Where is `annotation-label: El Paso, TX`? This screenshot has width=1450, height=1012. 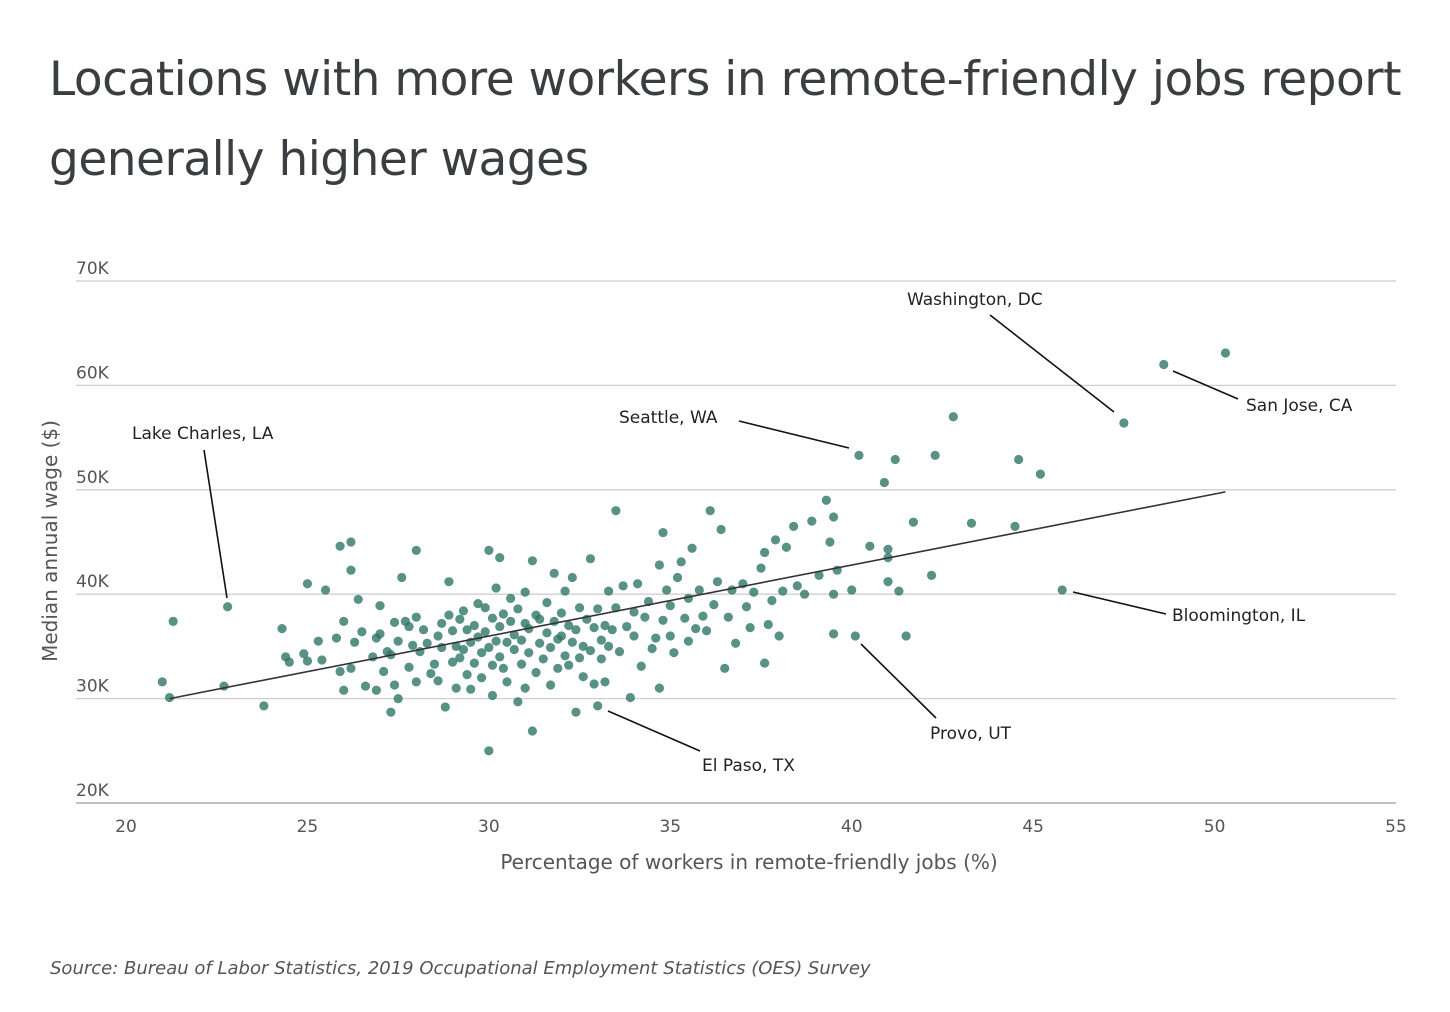 annotation-label: El Paso, TX is located at coordinates (748, 766).